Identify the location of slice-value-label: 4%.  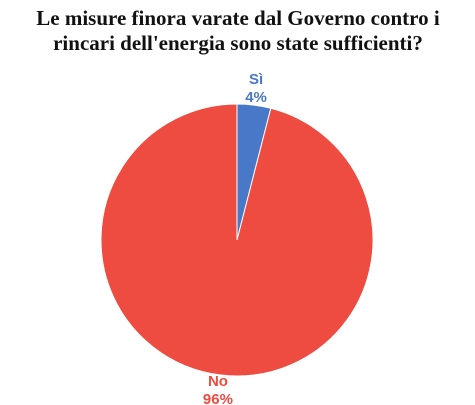
(256, 97).